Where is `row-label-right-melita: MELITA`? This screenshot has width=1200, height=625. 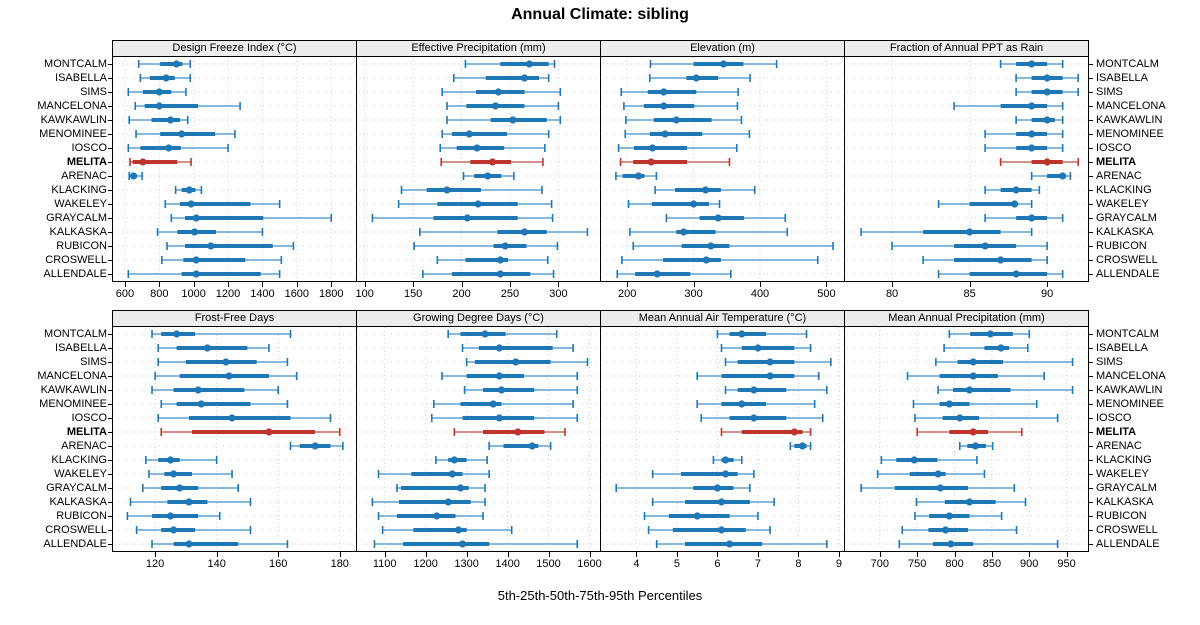 row-label-right-melita: MELITA is located at coordinates (1116, 431).